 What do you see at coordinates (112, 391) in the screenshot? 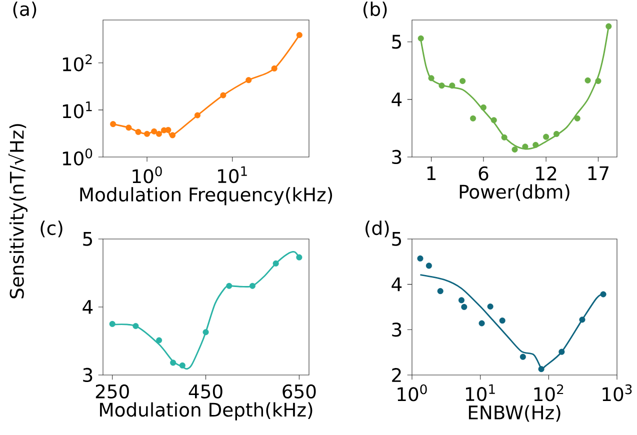
I see `x-tick-label: 250` at bounding box center [112, 391].